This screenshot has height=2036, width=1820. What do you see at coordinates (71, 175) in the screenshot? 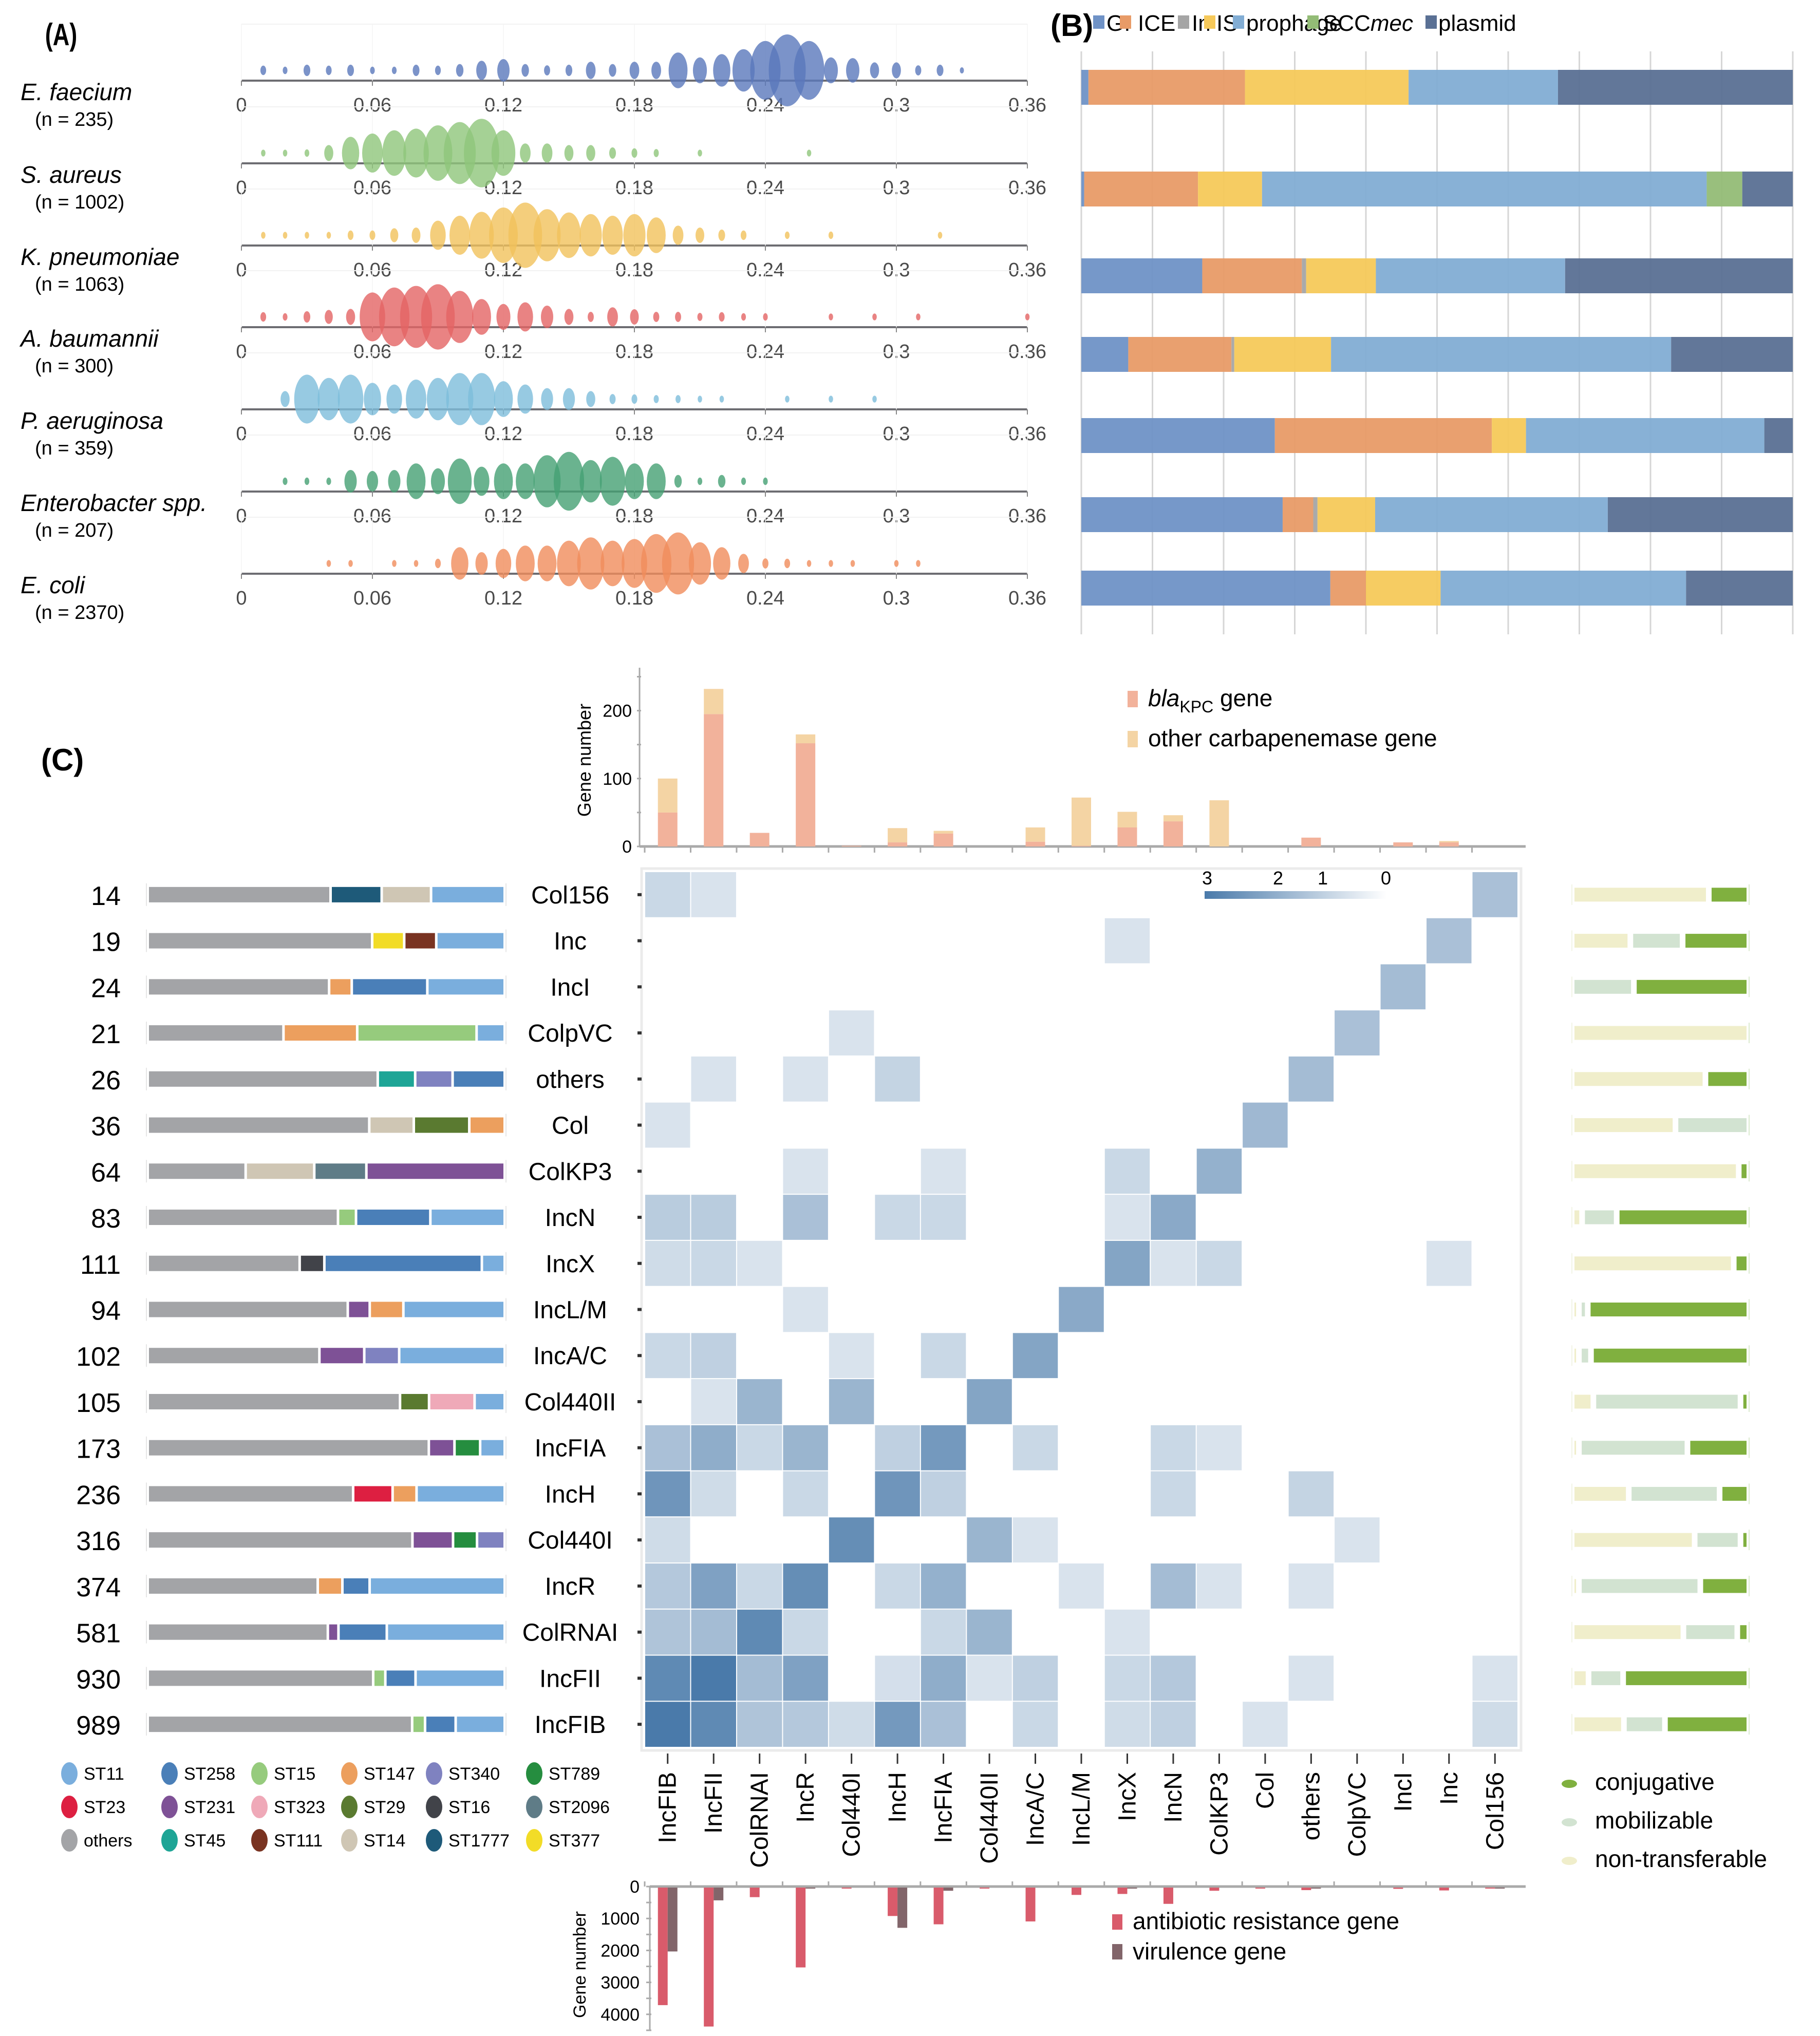
I see `species-label: S. aureus` at bounding box center [71, 175].